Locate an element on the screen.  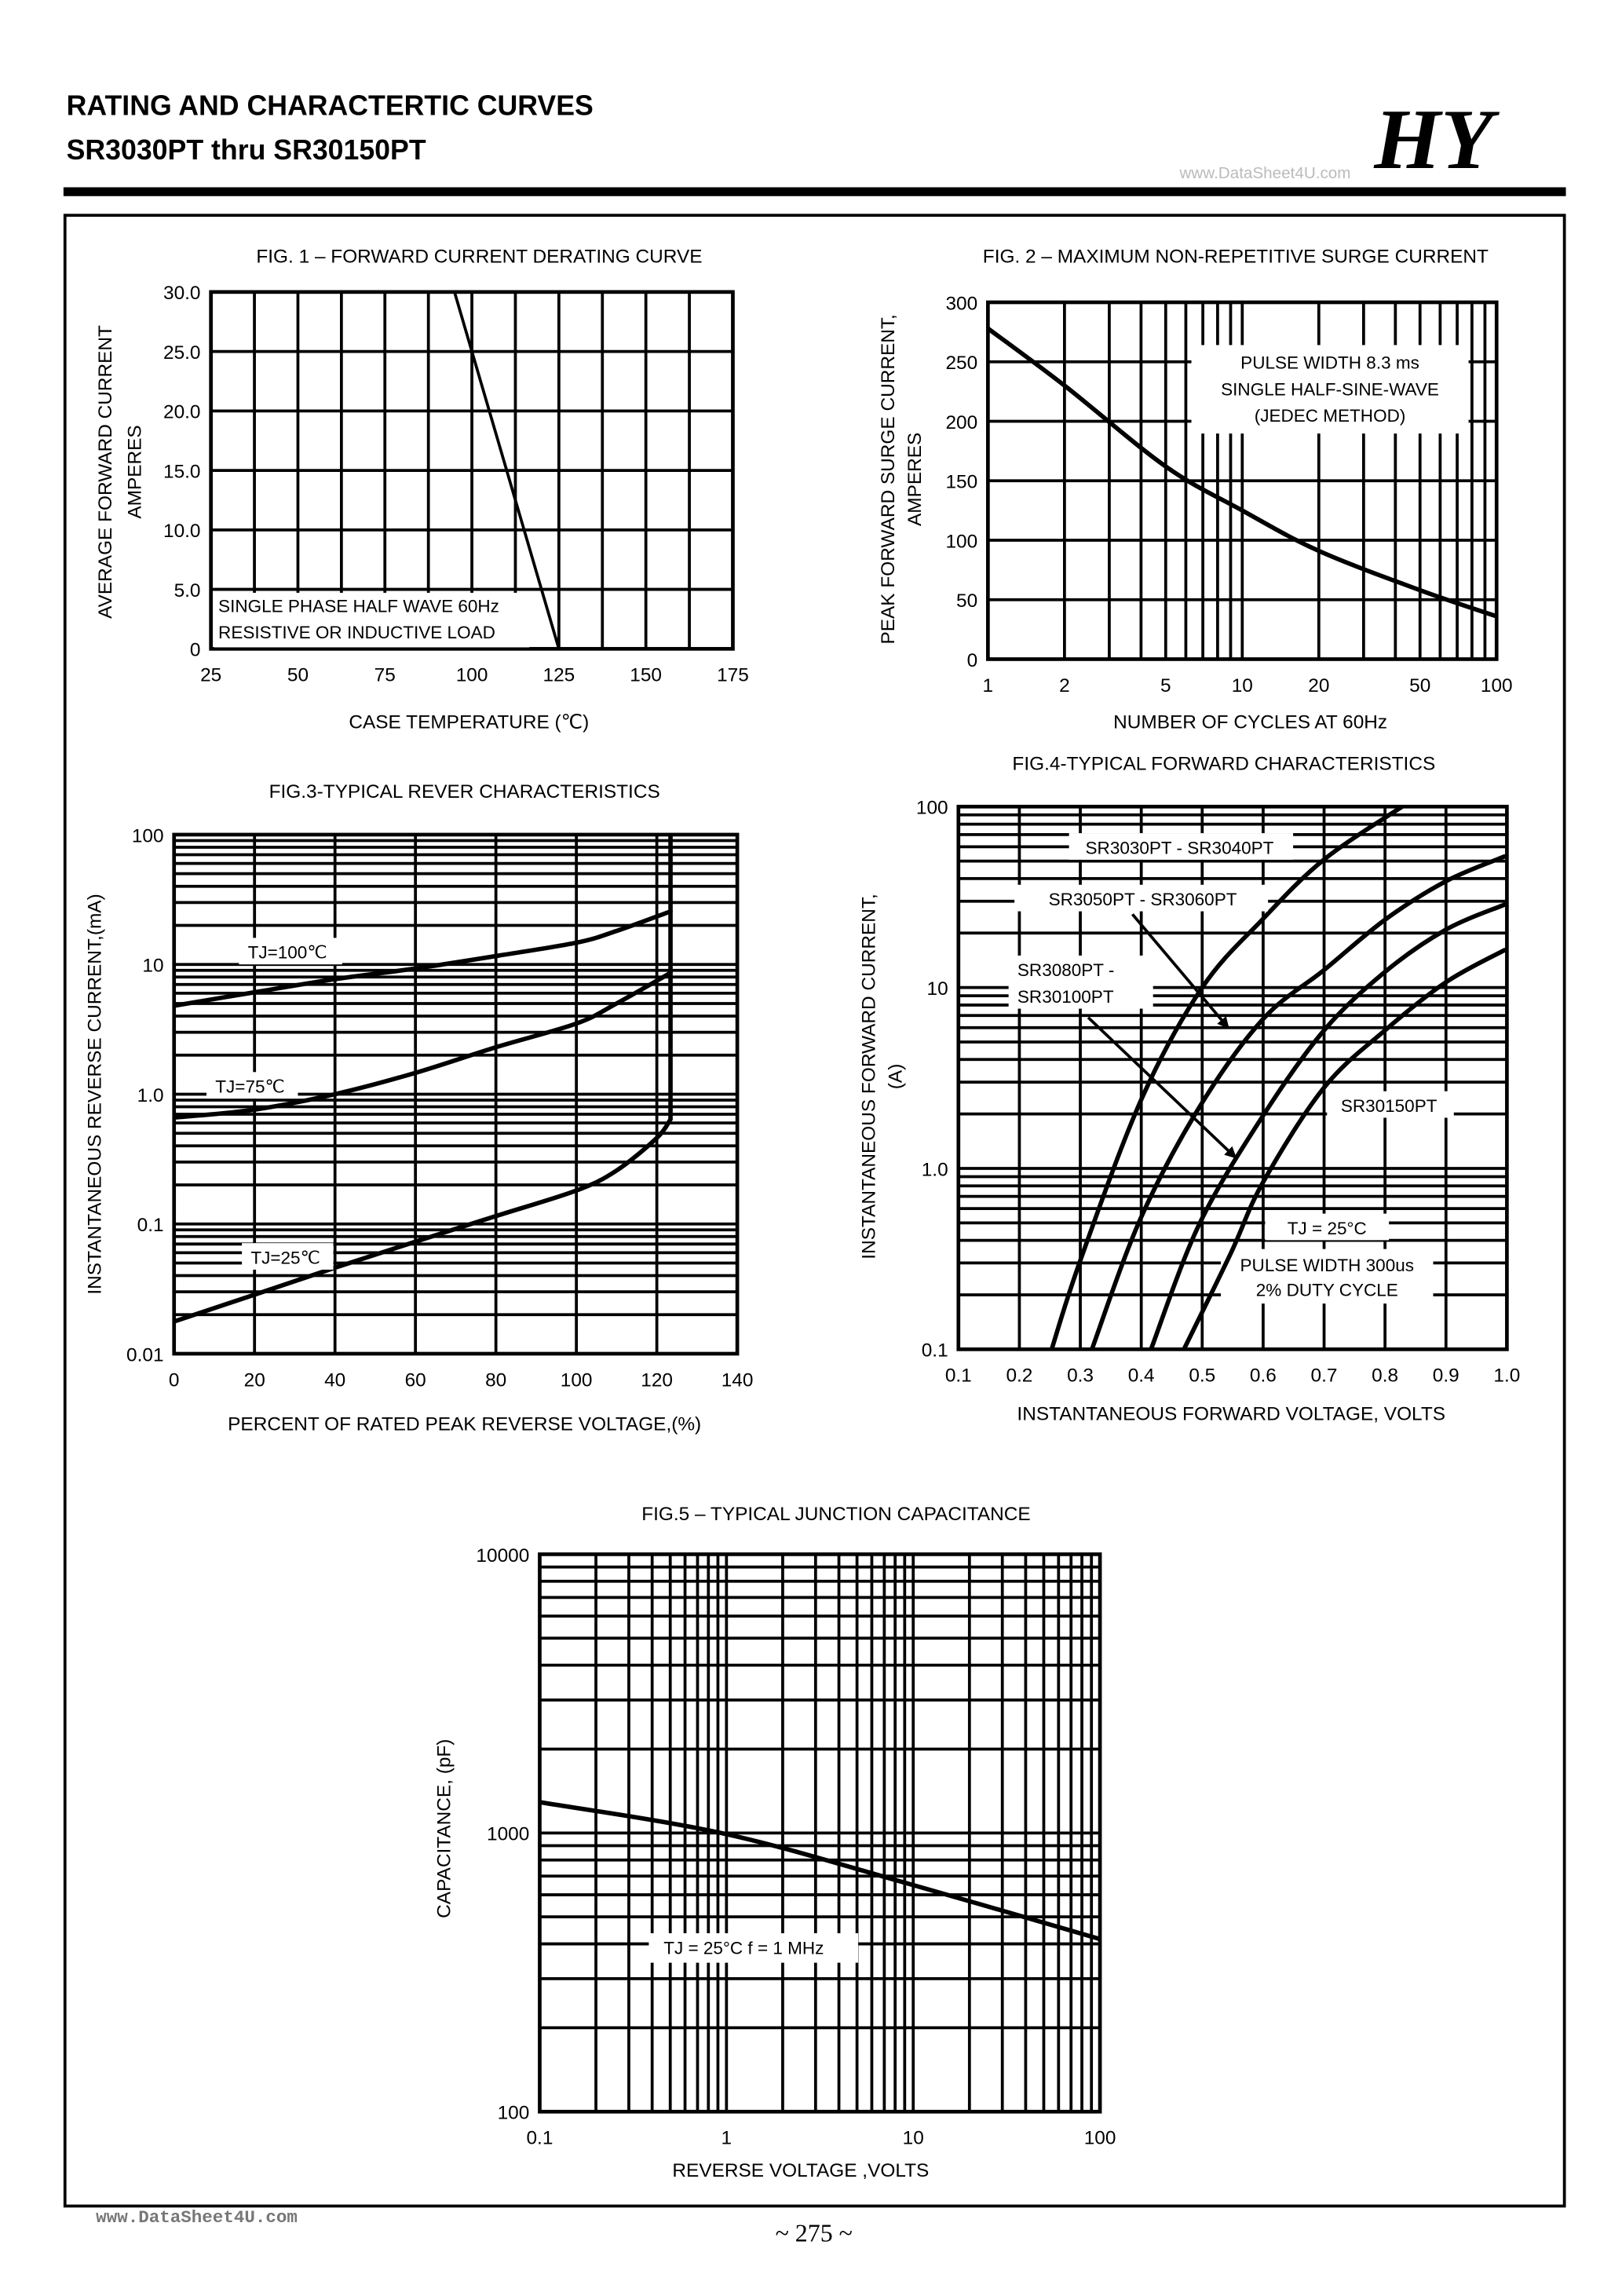
annotation-text: 2% DUTY CYCLE is located at coordinates (1327, 1290).